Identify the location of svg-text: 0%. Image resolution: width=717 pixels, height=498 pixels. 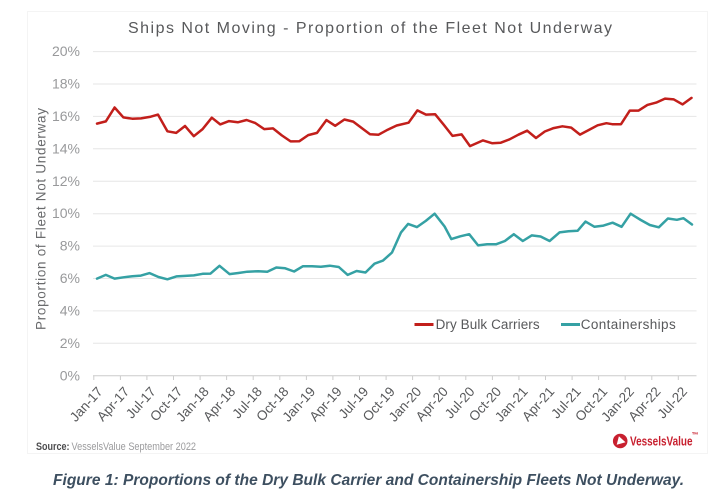
(70, 375).